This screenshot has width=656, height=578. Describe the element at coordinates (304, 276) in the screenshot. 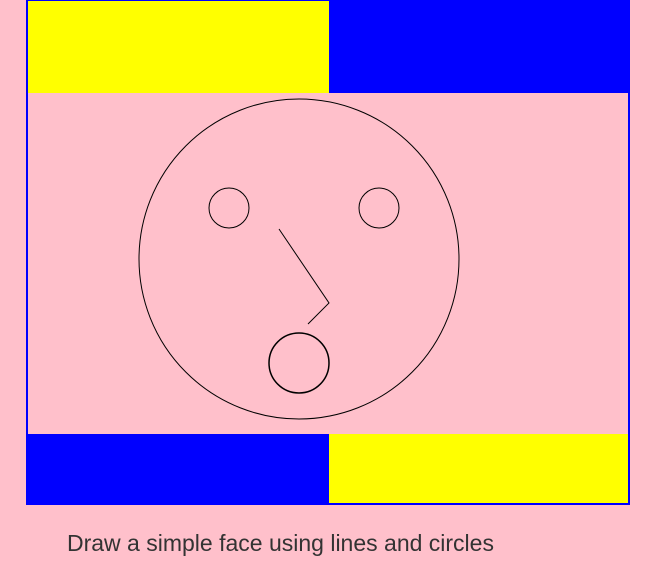

I see `nose-line` at that location.